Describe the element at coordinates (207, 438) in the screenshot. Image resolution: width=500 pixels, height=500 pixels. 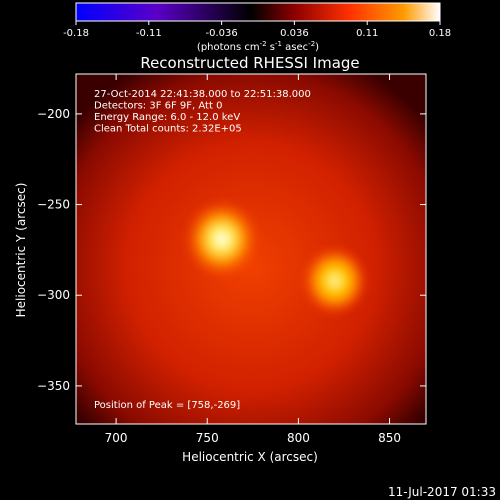
I see `x-tick-label: 750` at that location.